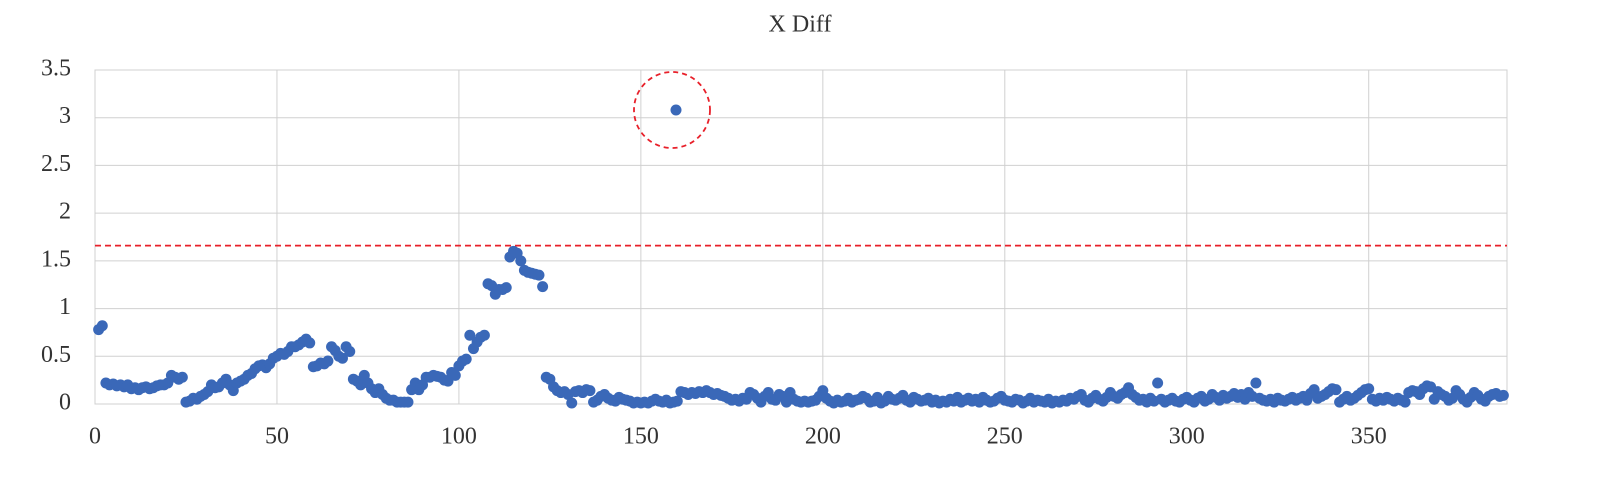 This screenshot has height=485, width=1614. I want to click on x-tick-label: 250, so click(1005, 437).